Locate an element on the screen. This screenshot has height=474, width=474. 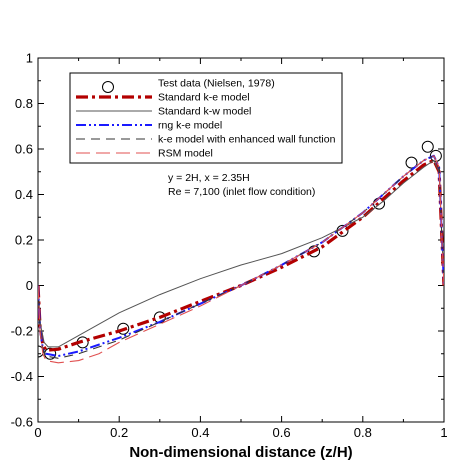
x-tick-label: 1 is located at coordinates (443, 432).